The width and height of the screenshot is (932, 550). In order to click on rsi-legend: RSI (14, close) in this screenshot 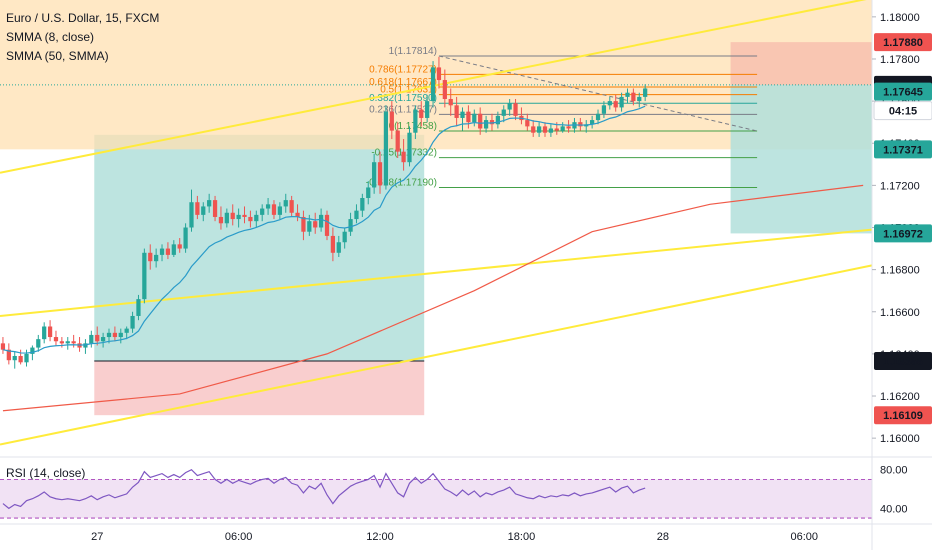, I will do `click(46, 473)`.